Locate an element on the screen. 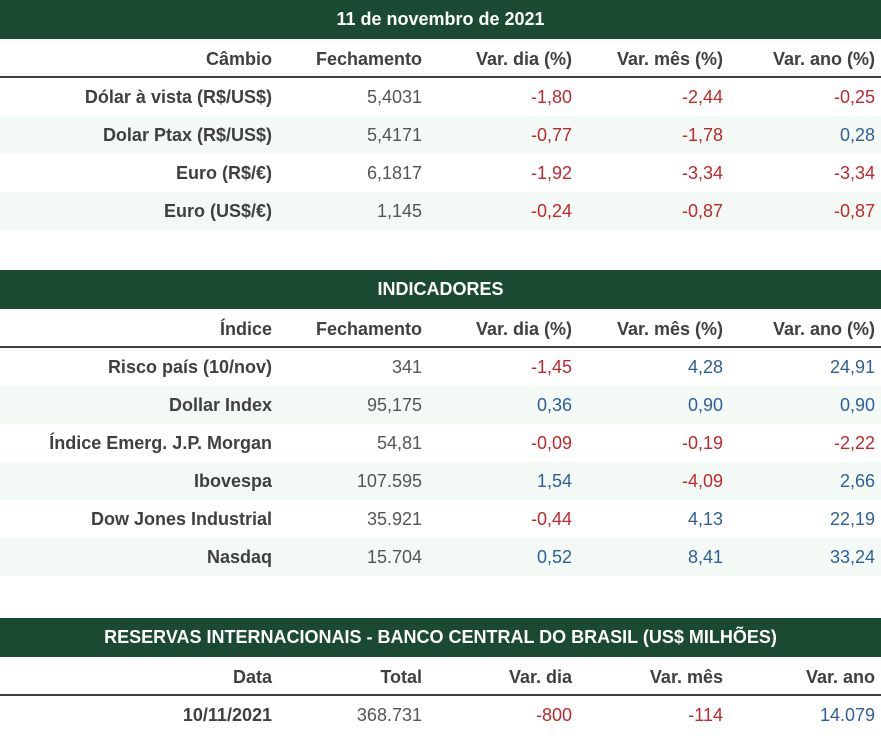  year-var: 14.079 is located at coordinates (847, 715).